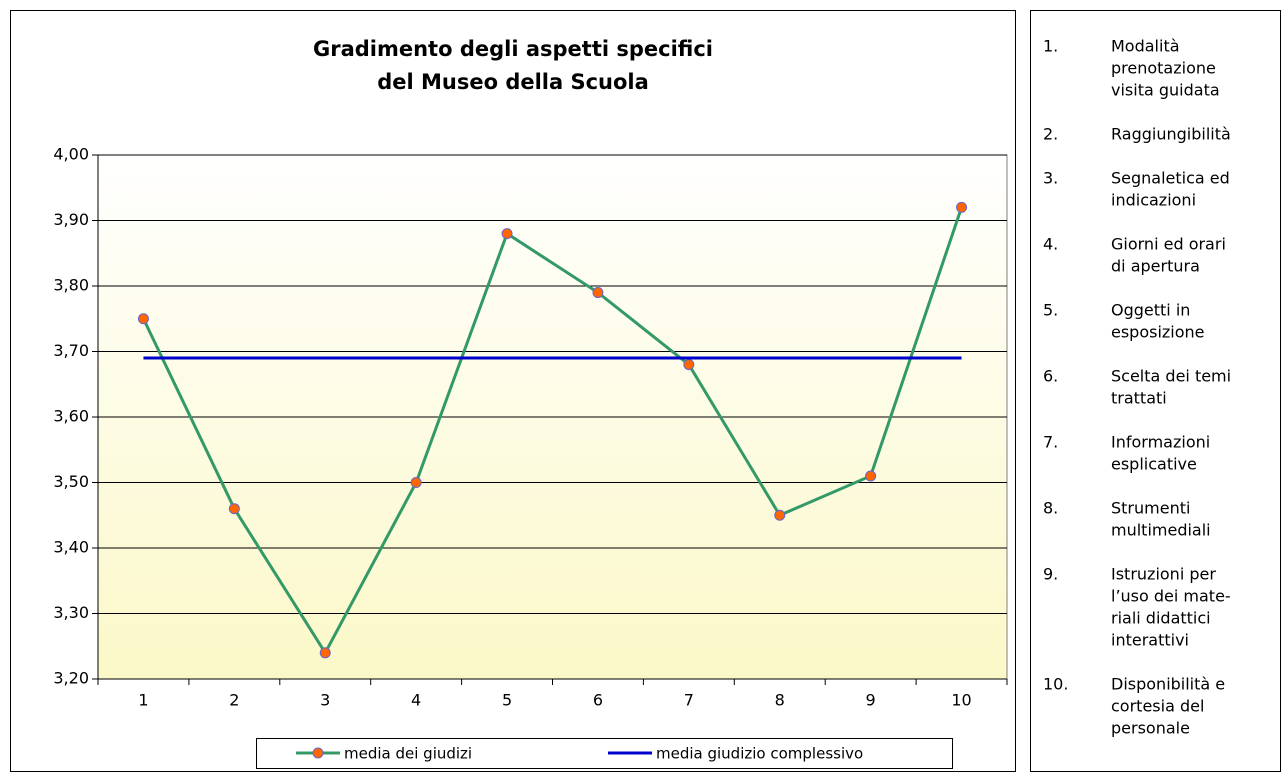 The height and width of the screenshot is (782, 1286). Describe the element at coordinates (871, 700) in the screenshot. I see `x-tick-label: 9` at that location.